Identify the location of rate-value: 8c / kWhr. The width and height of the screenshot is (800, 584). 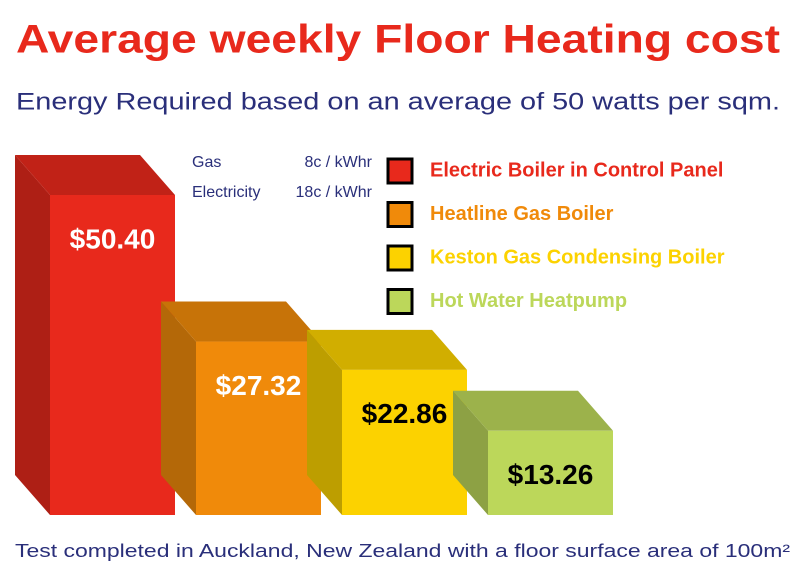
(338, 162).